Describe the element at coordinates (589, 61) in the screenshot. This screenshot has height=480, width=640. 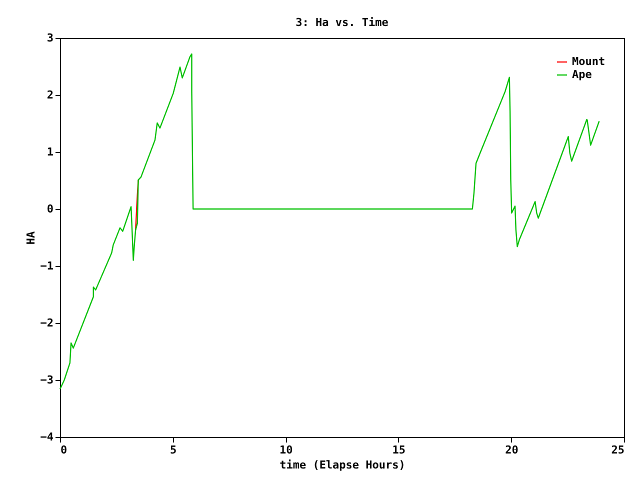
I see `legend-label: Mount` at that location.